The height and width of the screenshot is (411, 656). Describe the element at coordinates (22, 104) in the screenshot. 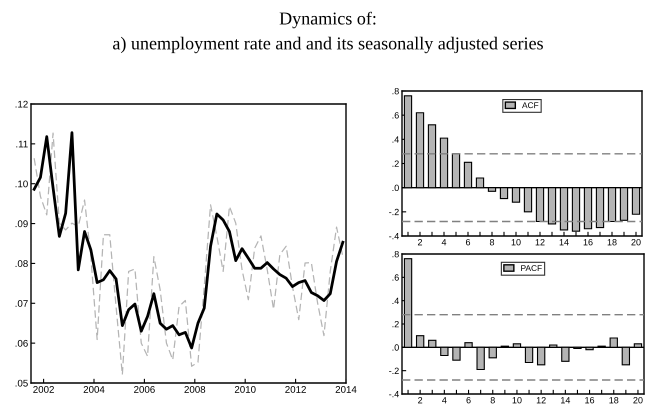

I see `y-tick-label: .12` at that location.